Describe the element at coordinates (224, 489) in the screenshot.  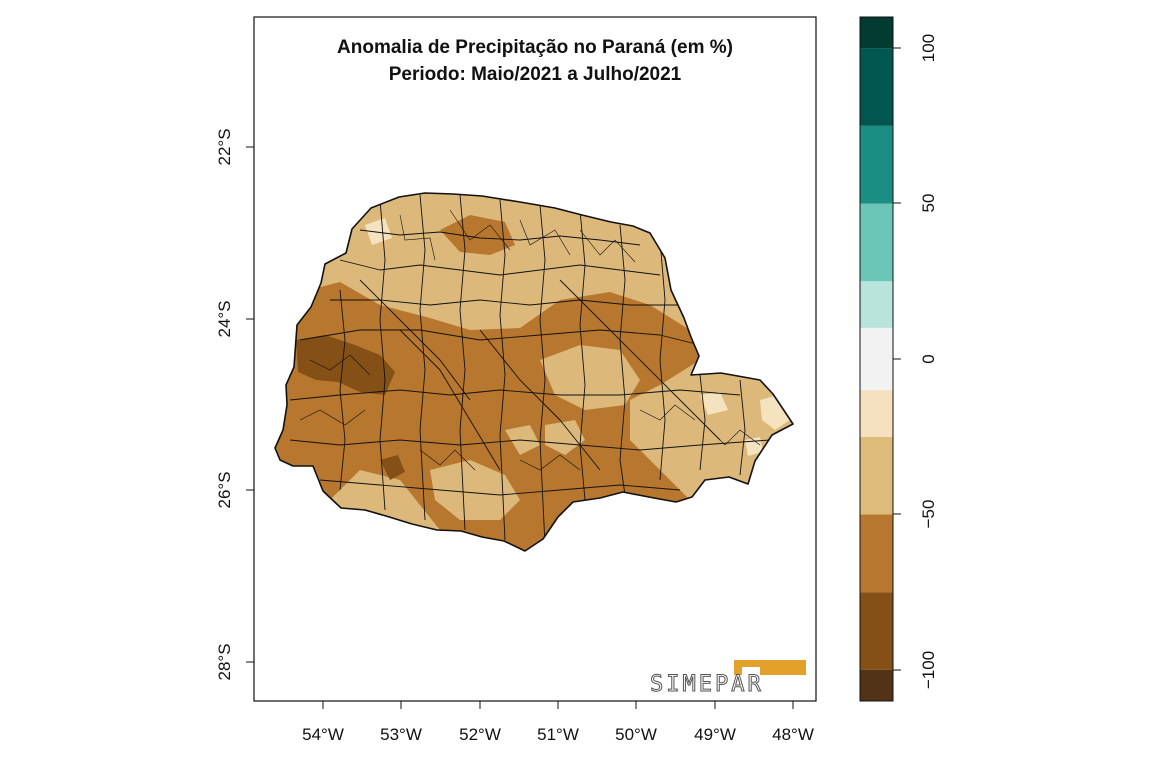
I see `lat-tick-label: 26°S` at that location.